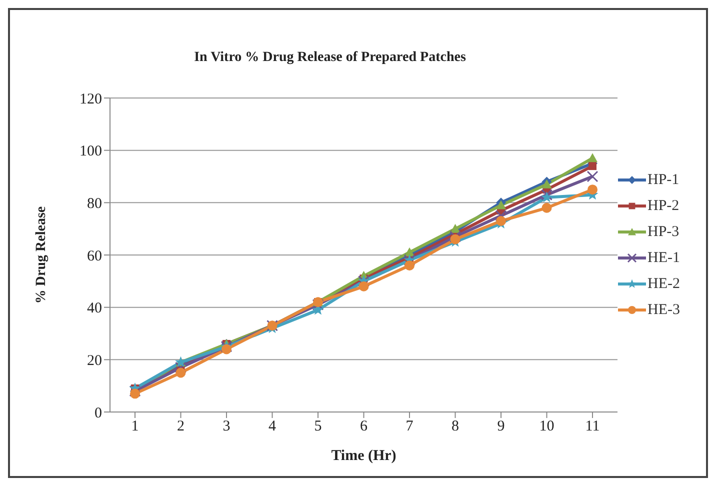 The image size is (714, 484). Describe the element at coordinates (592, 426) in the screenshot. I see `x-tick-label: 11` at that location.